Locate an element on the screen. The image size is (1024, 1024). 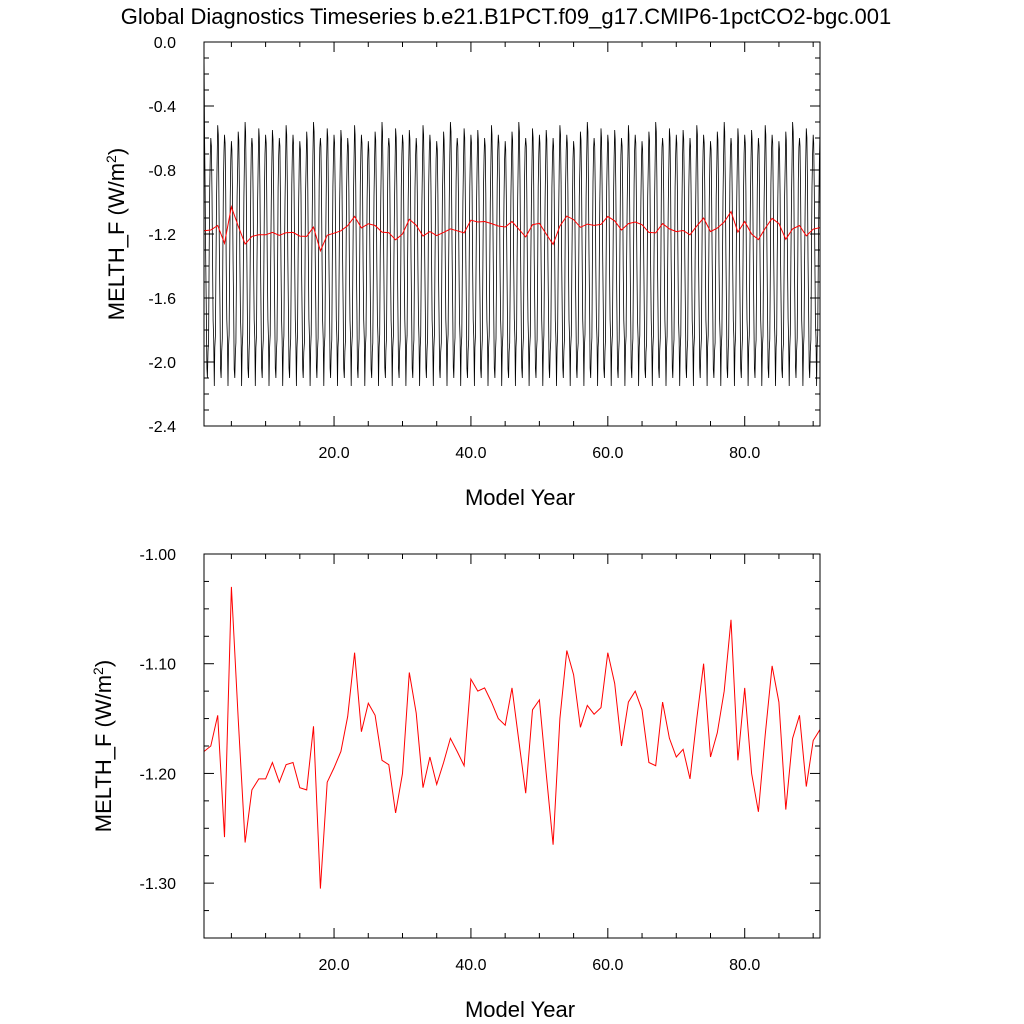
y-tick-label: -1.20 is located at coordinates (158, 774).